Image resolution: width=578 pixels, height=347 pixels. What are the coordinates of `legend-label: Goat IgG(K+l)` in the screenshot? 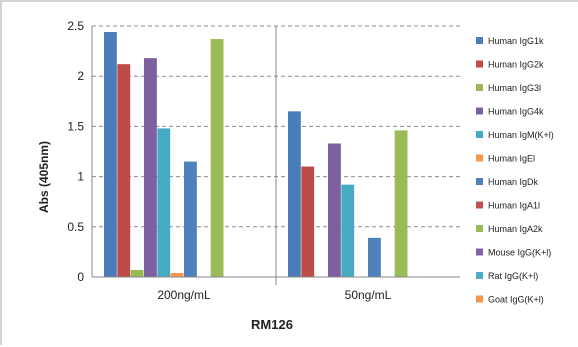 It's located at (516, 300).